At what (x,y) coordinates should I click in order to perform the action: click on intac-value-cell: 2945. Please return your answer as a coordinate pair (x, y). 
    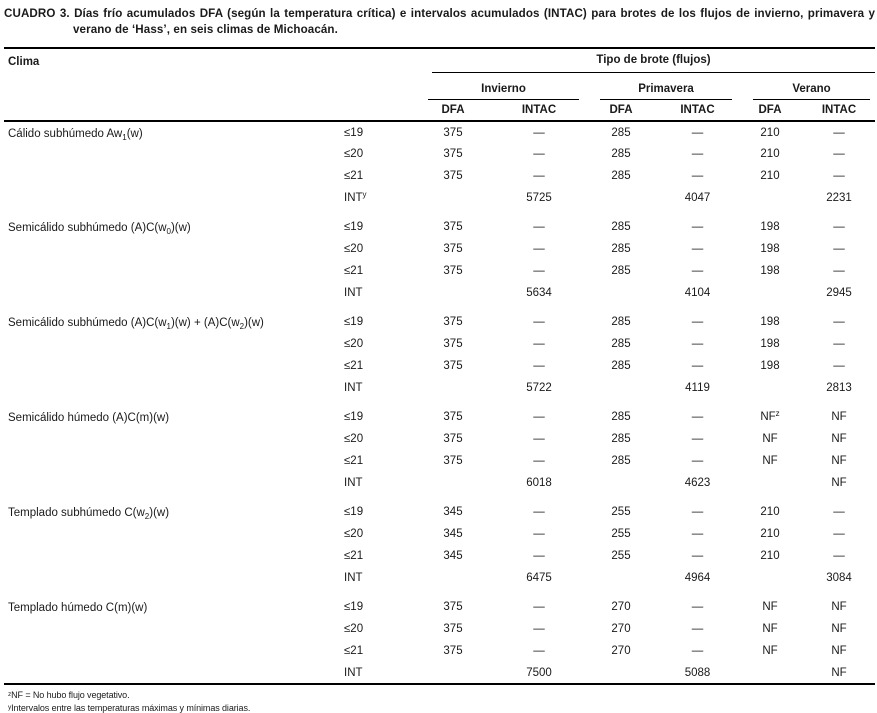
    Looking at the image, I should click on (839, 293).